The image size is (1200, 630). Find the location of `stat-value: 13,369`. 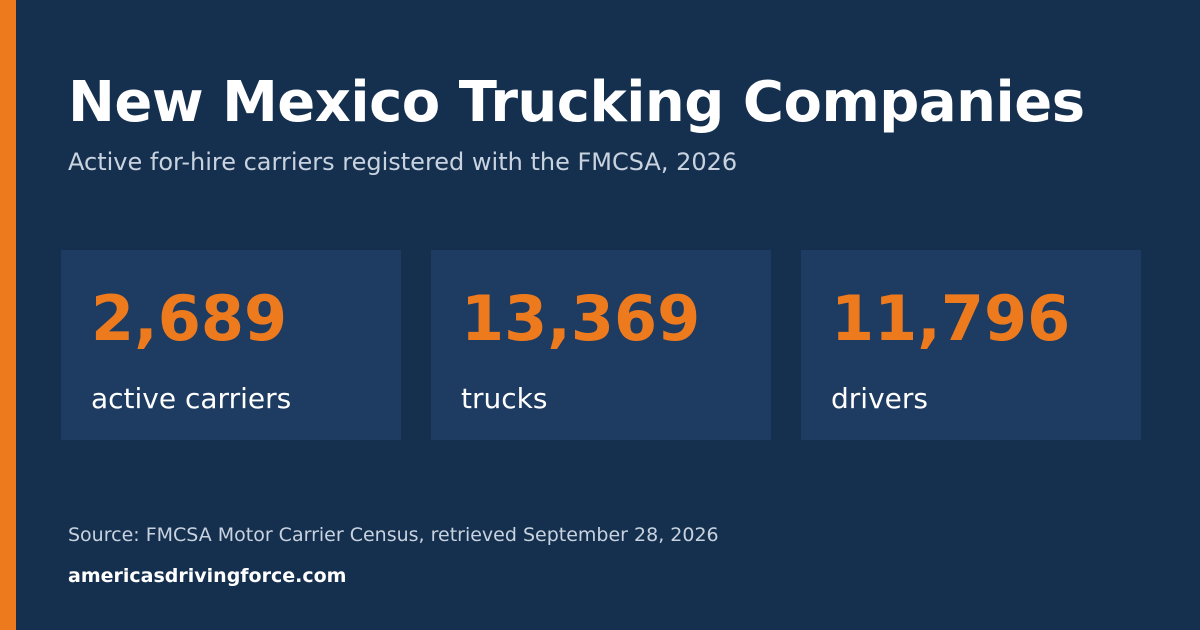

stat-value: 13,369 is located at coordinates (581, 318).